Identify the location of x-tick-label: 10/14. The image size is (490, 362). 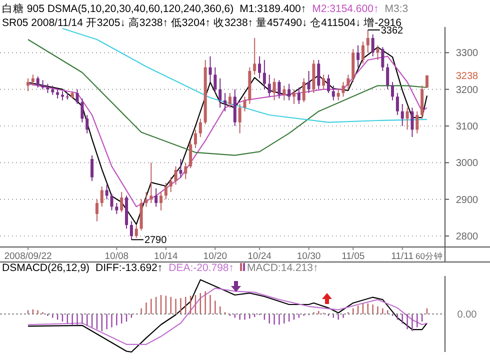
(166, 256).